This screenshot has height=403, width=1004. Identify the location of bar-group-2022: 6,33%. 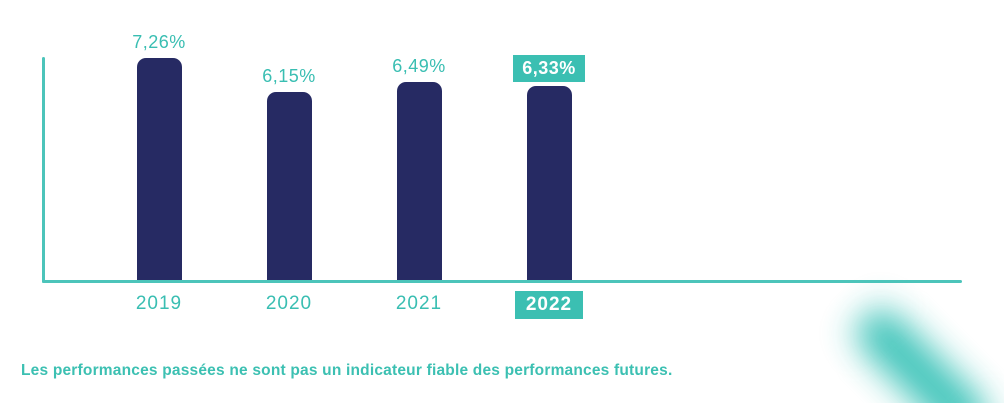
(549, 167).